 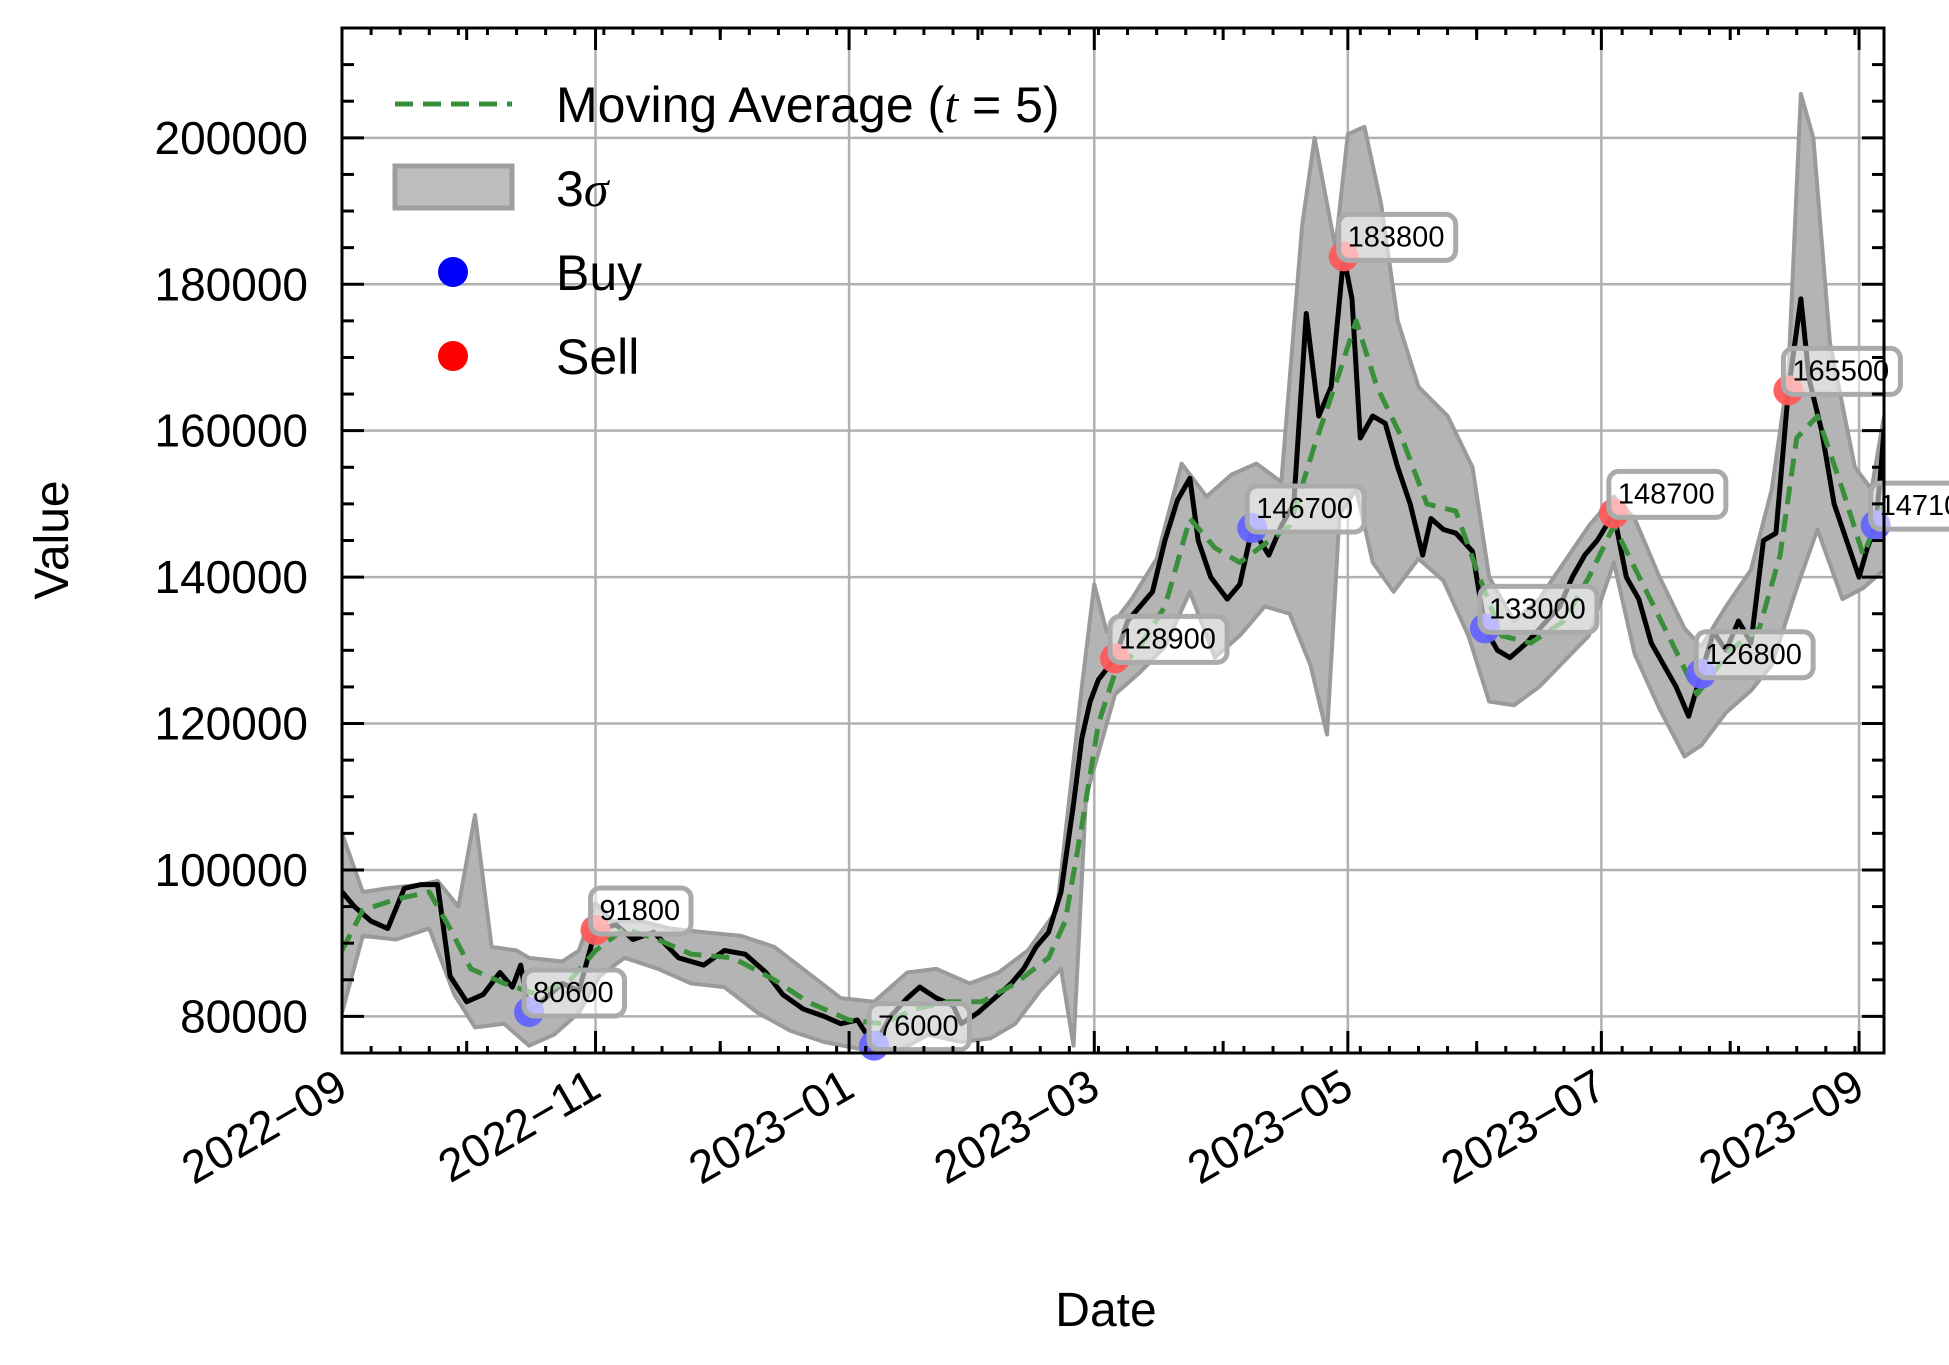 I want to click on y-tick-label-2: 120000, so click(x=232, y=724).